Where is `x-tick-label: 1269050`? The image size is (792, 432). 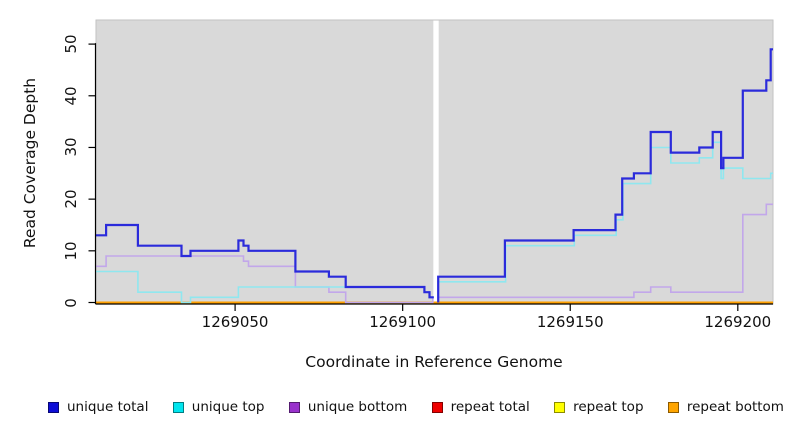
x-tick-label: 1269050 is located at coordinates (235, 322).